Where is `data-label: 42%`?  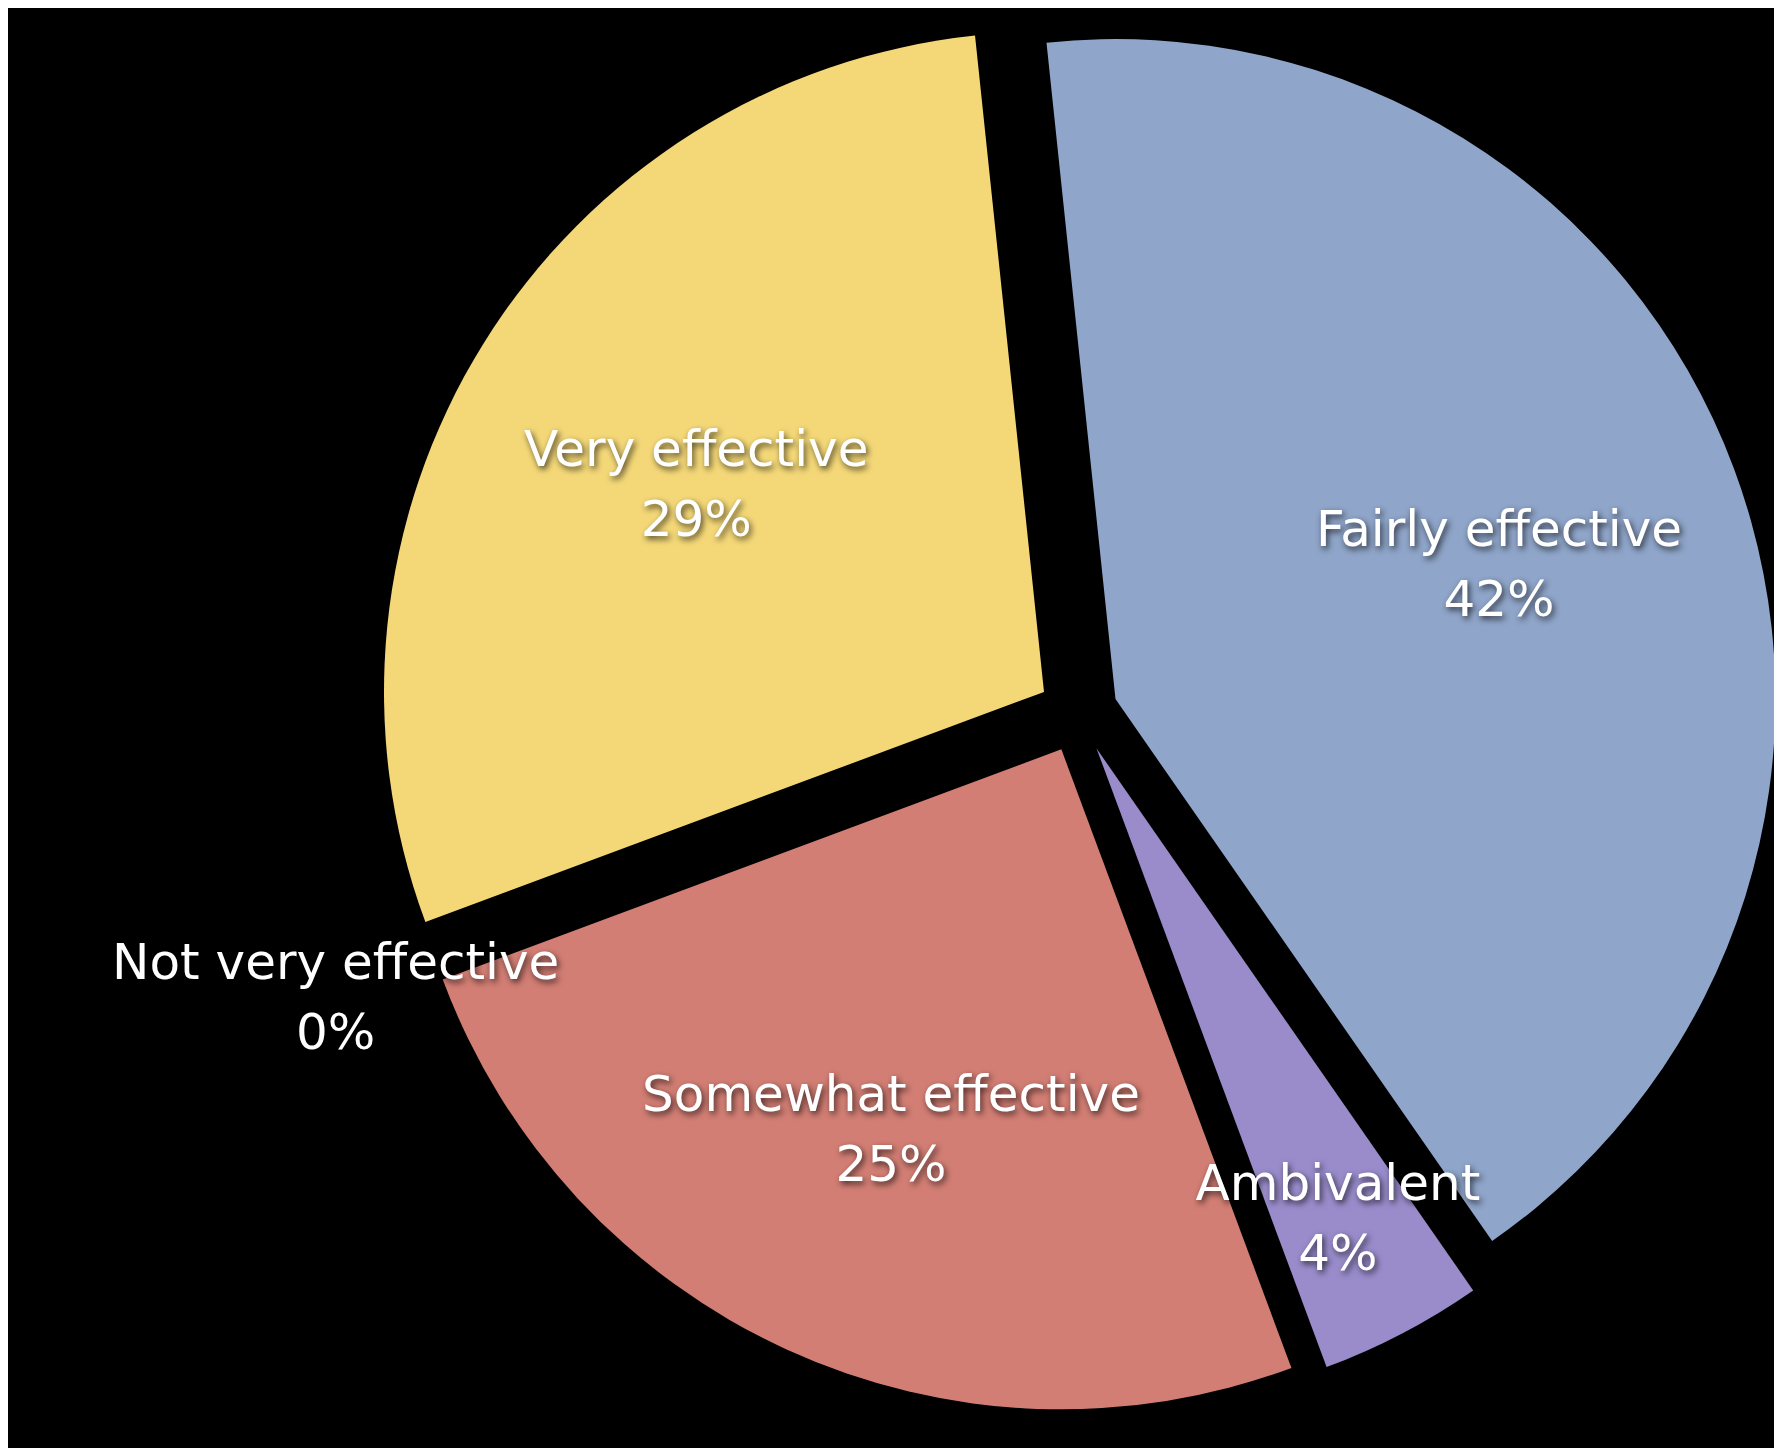 data-label: 42% is located at coordinates (1499, 599).